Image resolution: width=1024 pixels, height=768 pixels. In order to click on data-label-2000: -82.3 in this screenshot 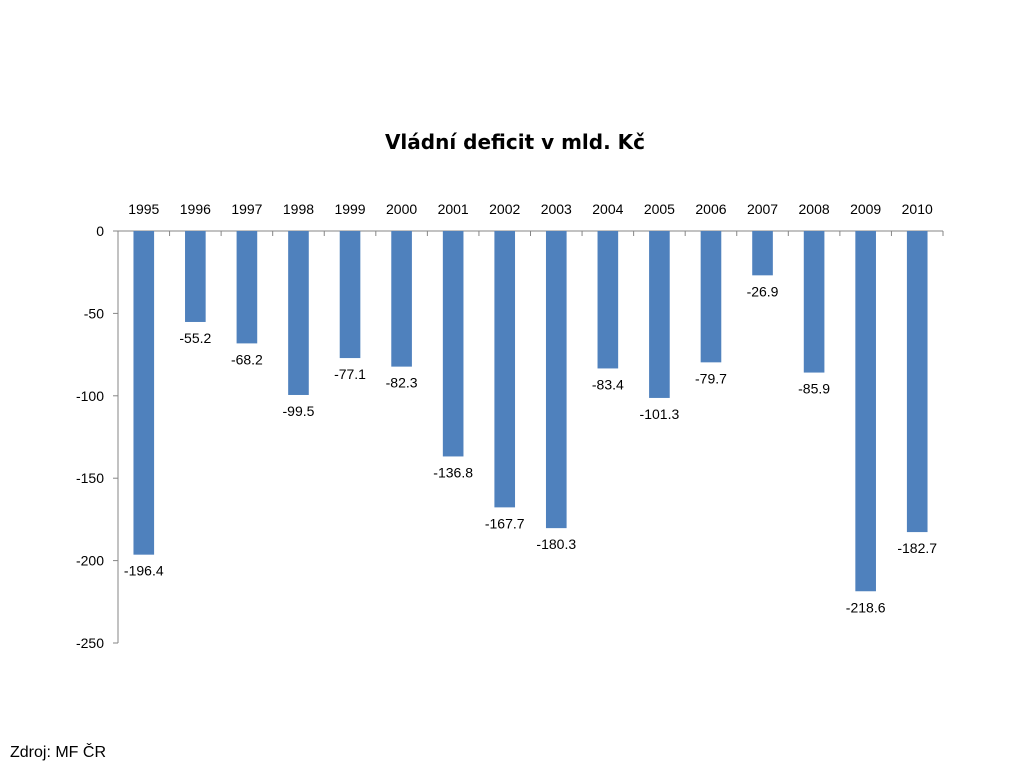, I will do `click(402, 383)`.